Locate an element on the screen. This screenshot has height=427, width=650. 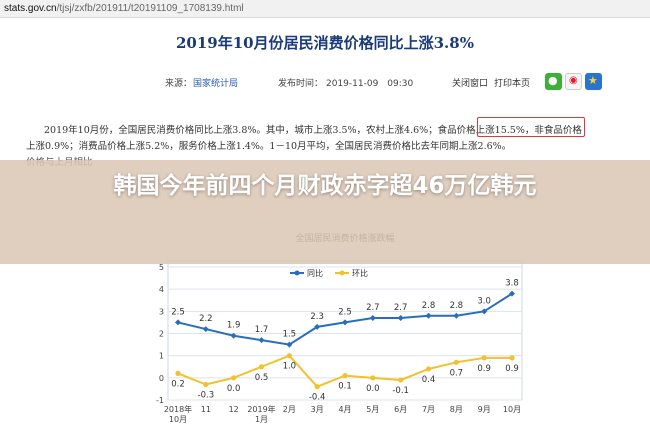
x-tick-label: 7月 is located at coordinates (428, 409).